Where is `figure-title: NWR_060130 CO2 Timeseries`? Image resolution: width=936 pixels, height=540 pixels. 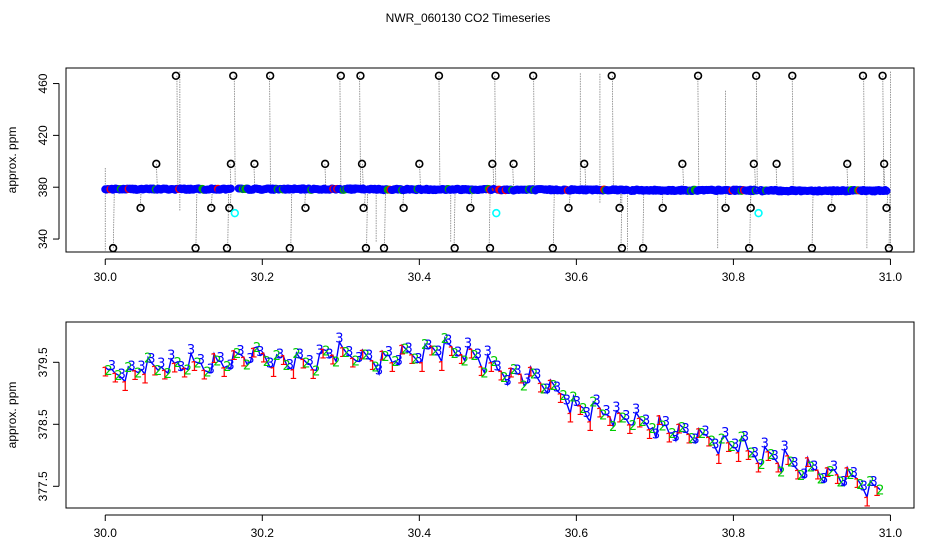 figure-title: NWR_060130 CO2 Timeseries is located at coordinates (468, 18).